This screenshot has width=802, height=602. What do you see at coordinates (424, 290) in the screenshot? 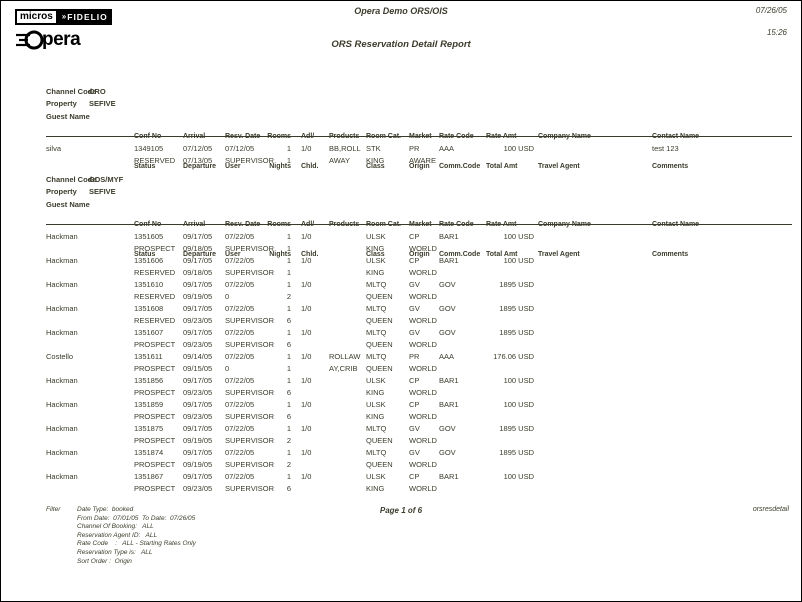
I see `market-origin-cell: GV WORLD` at bounding box center [424, 290].